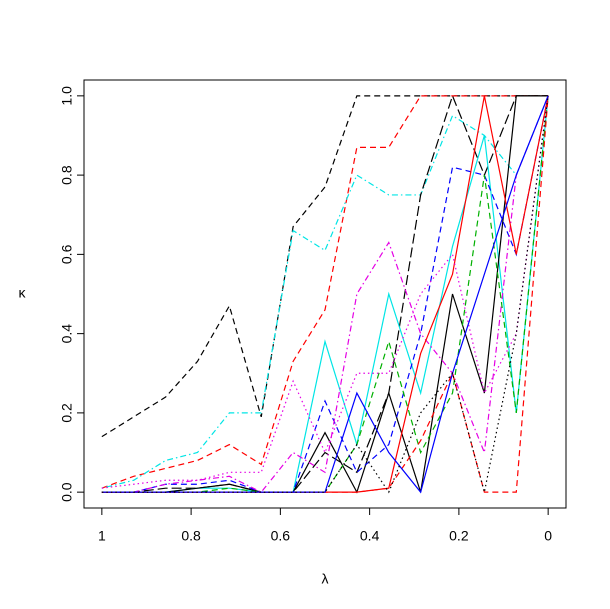 Image resolution: width=610 pixels, height=609 pixels. I want to click on y-tick-label: 0.0, so click(67, 492).